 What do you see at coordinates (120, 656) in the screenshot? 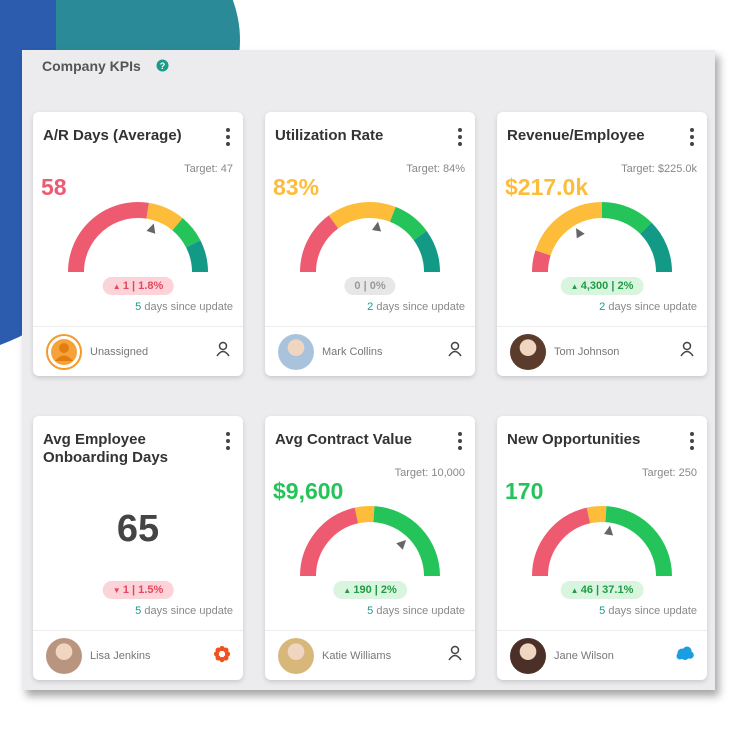
I see `owner-name: Lisa Jenkins` at bounding box center [120, 656].